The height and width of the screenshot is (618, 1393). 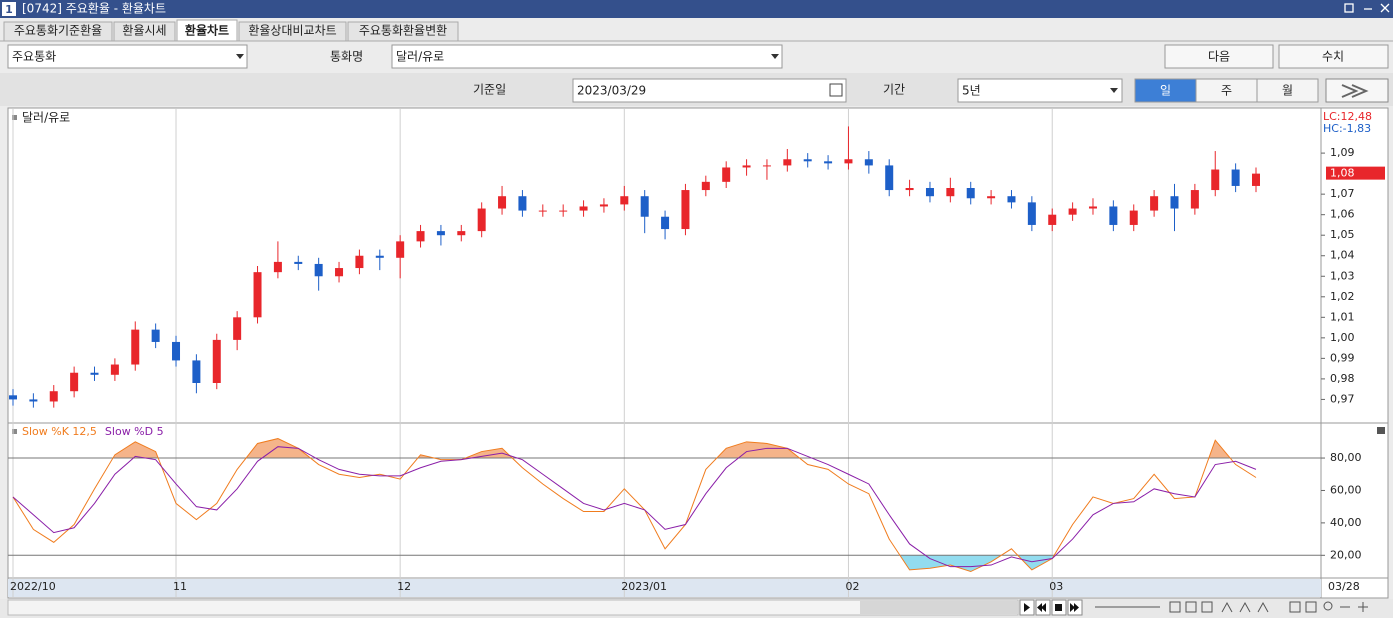 What do you see at coordinates (709, 90) in the screenshot?
I see `date-input` at bounding box center [709, 90].